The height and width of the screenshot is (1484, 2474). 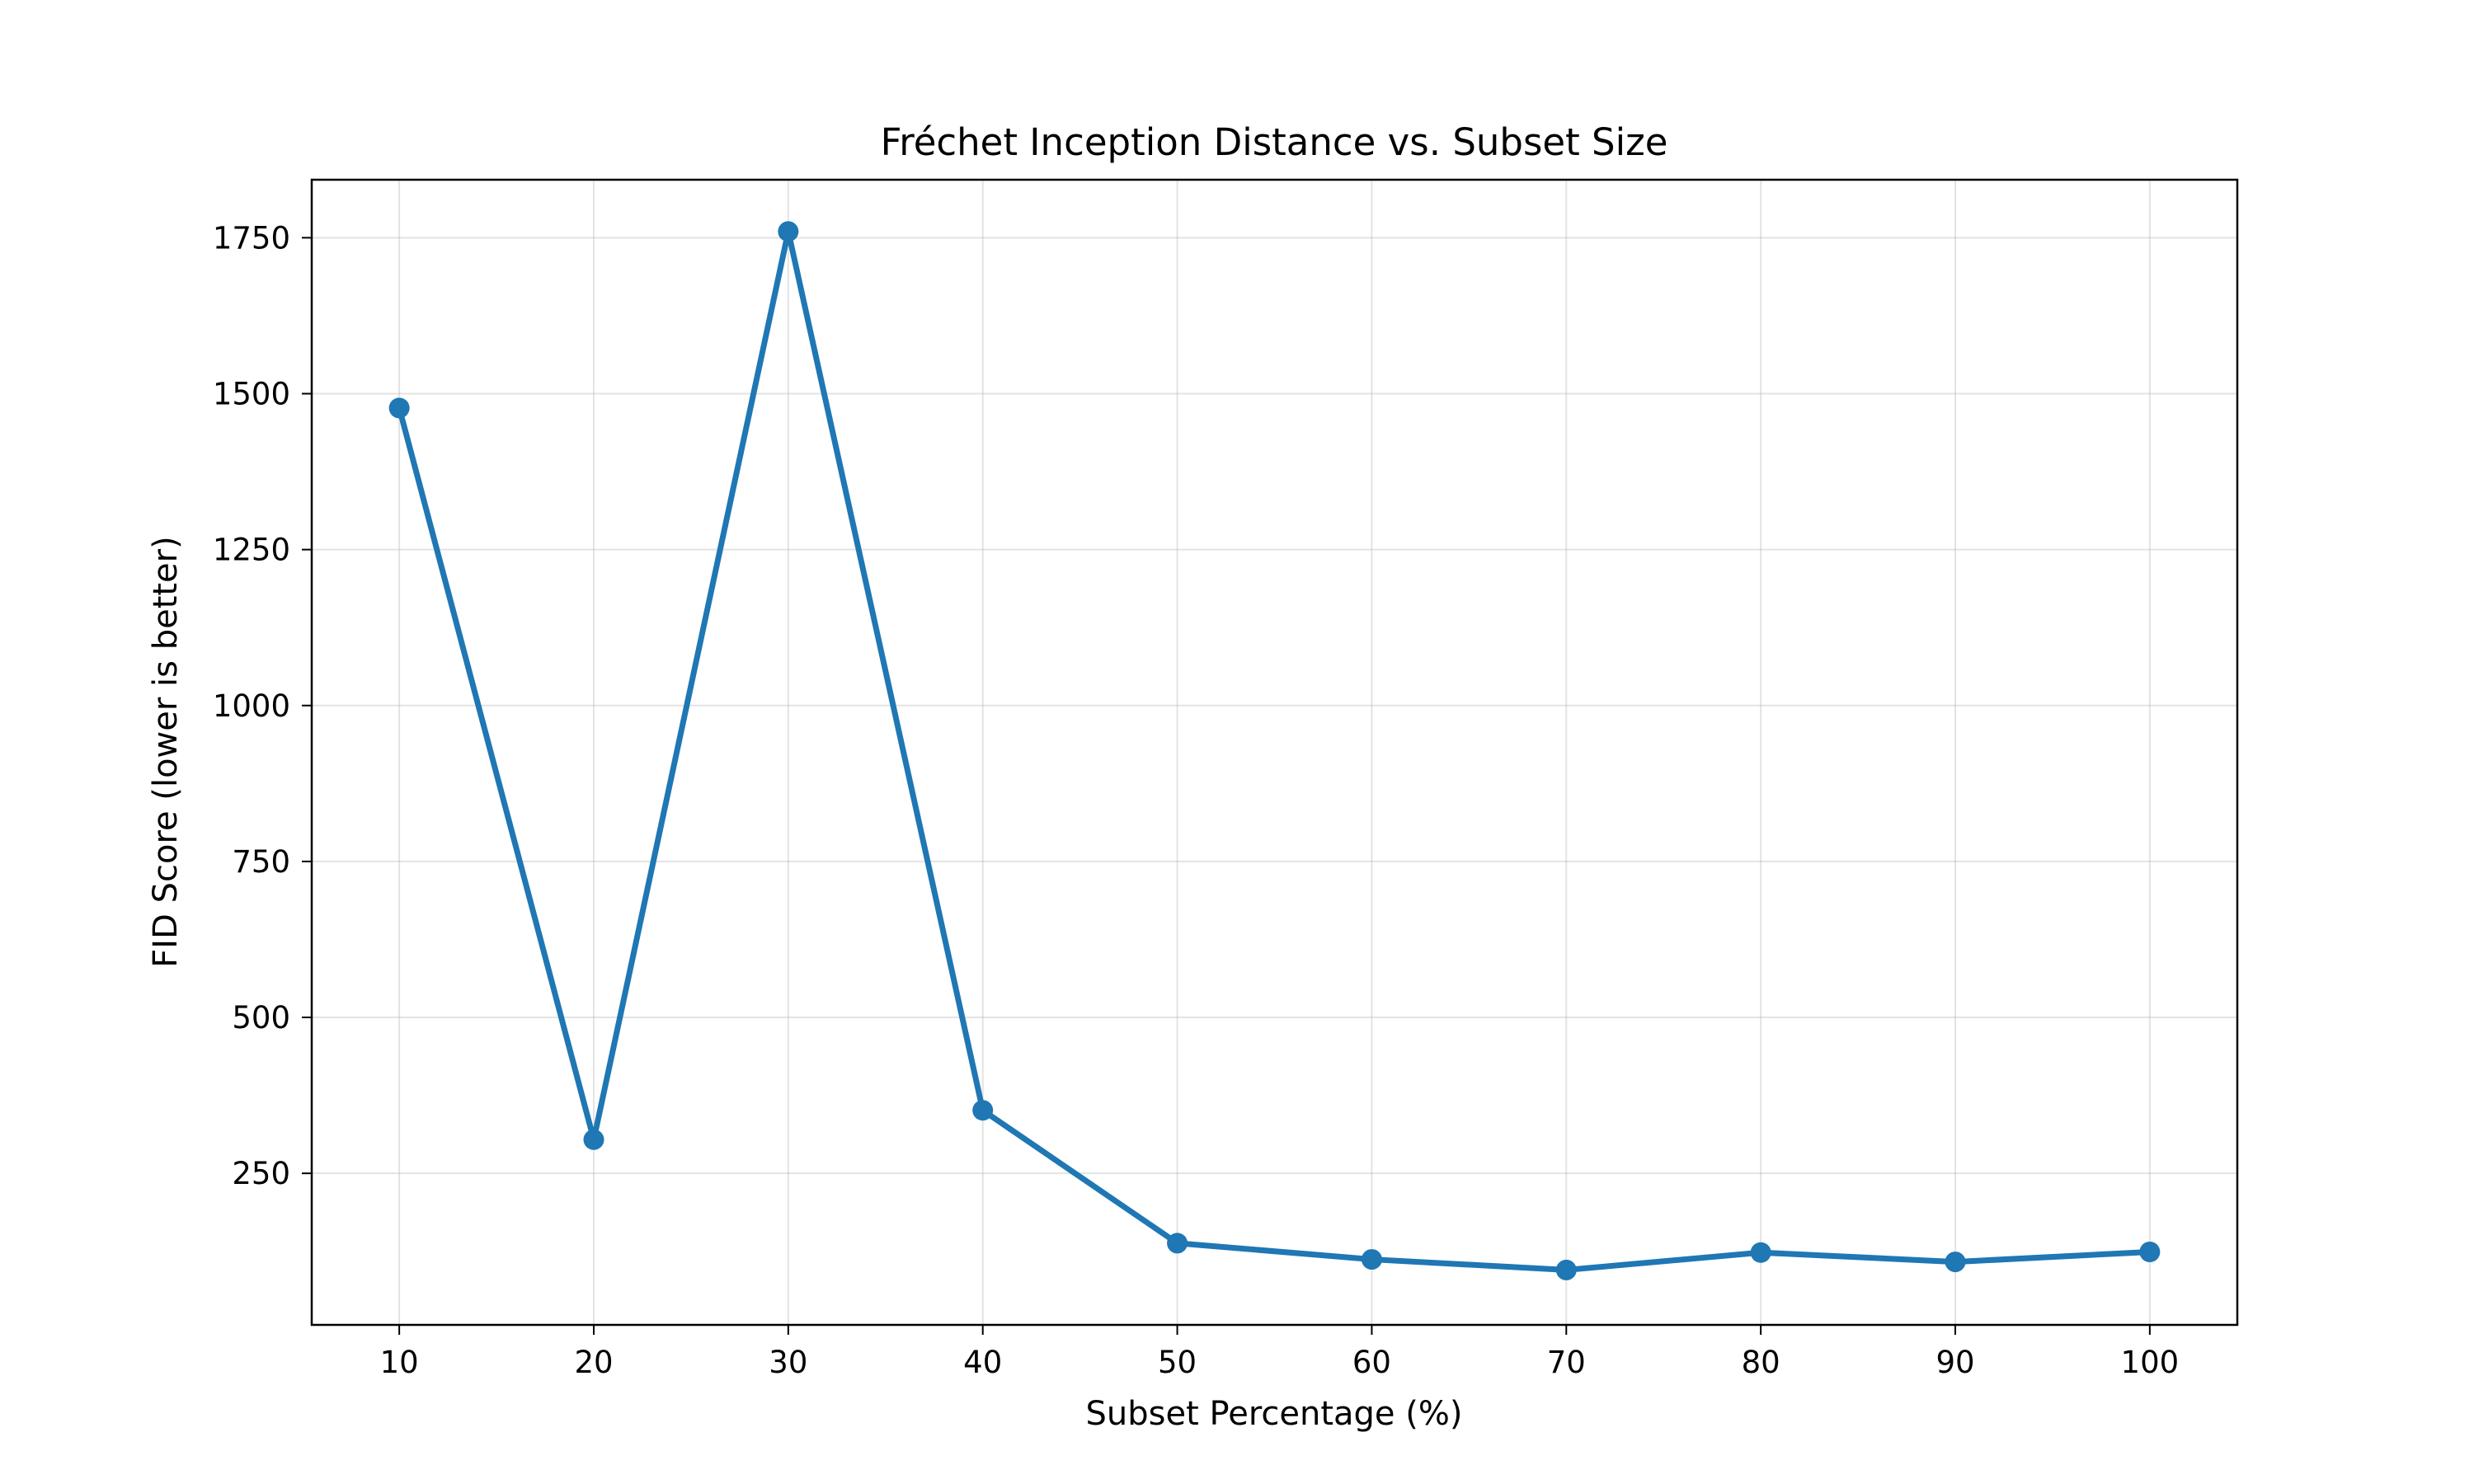 I want to click on x-tick-label: 20, so click(x=593, y=1362).